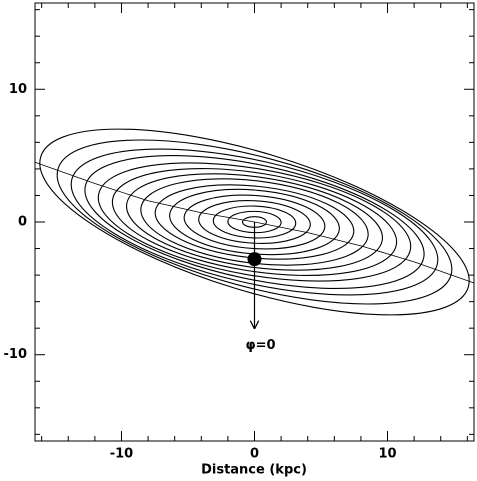 This screenshot has height=481, width=477. I want to click on sun-point, so click(254, 259).